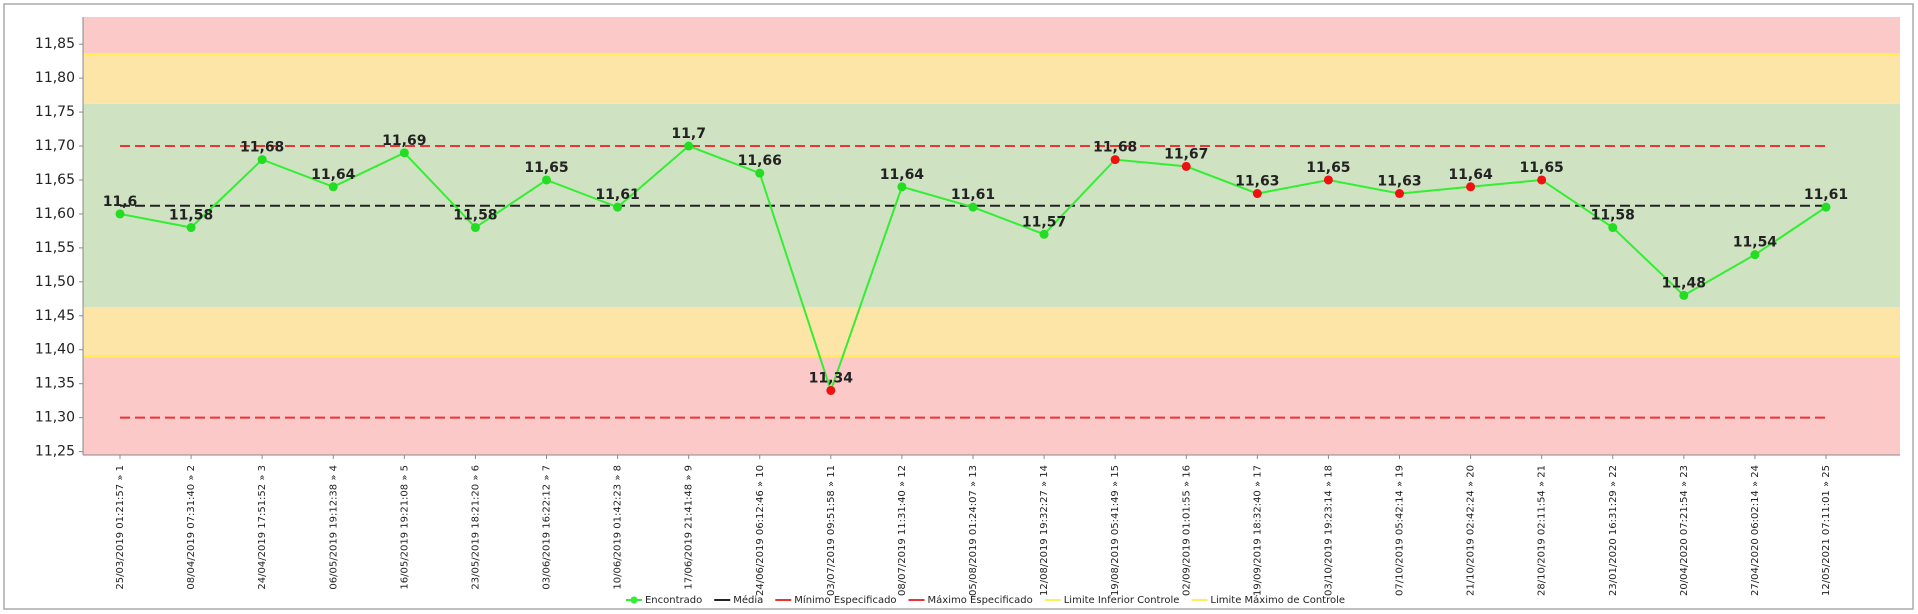 The image size is (1918, 614). I want to click on y-tick-label: 11,80, so click(55, 78).